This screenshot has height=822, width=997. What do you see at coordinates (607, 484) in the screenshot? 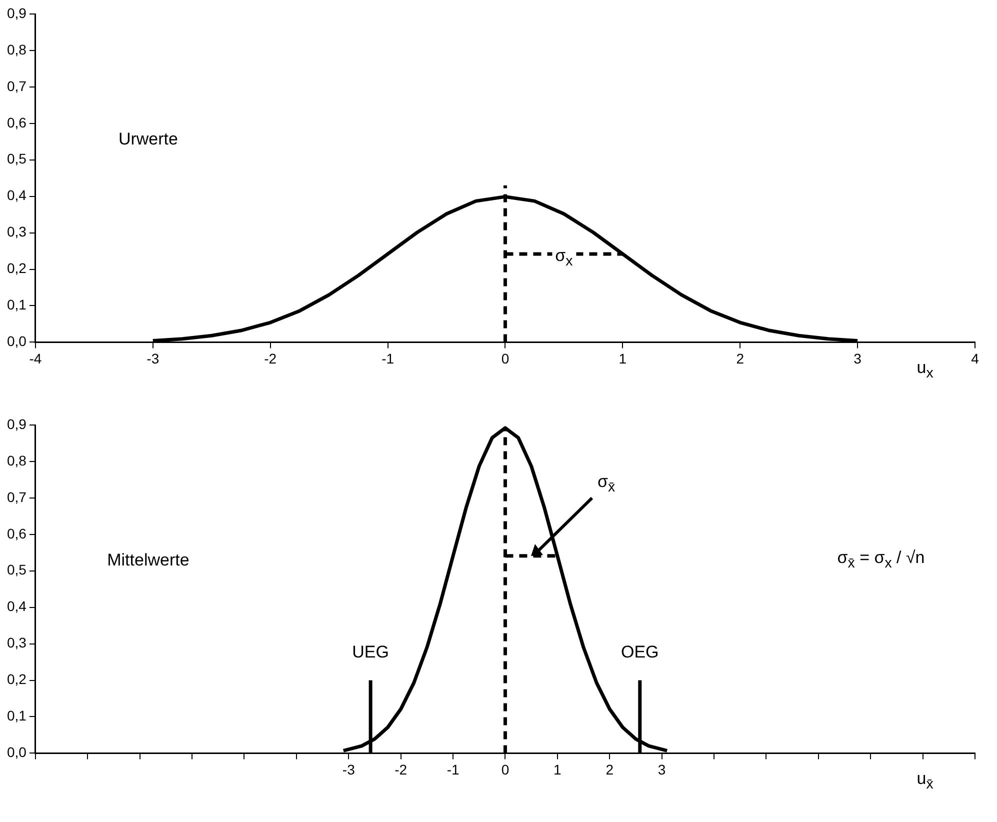
I see `annotation: σ$_{x̄}$` at bounding box center [607, 484].